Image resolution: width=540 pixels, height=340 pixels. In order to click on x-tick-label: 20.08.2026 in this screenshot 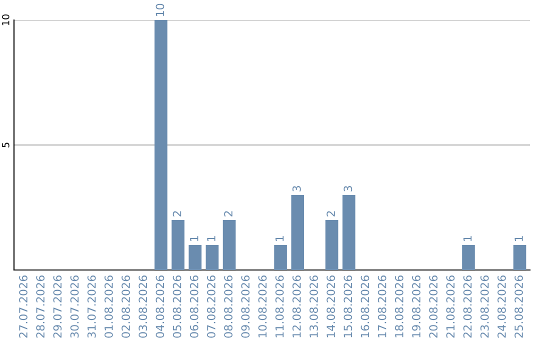, I will do `click(433, 307)`.